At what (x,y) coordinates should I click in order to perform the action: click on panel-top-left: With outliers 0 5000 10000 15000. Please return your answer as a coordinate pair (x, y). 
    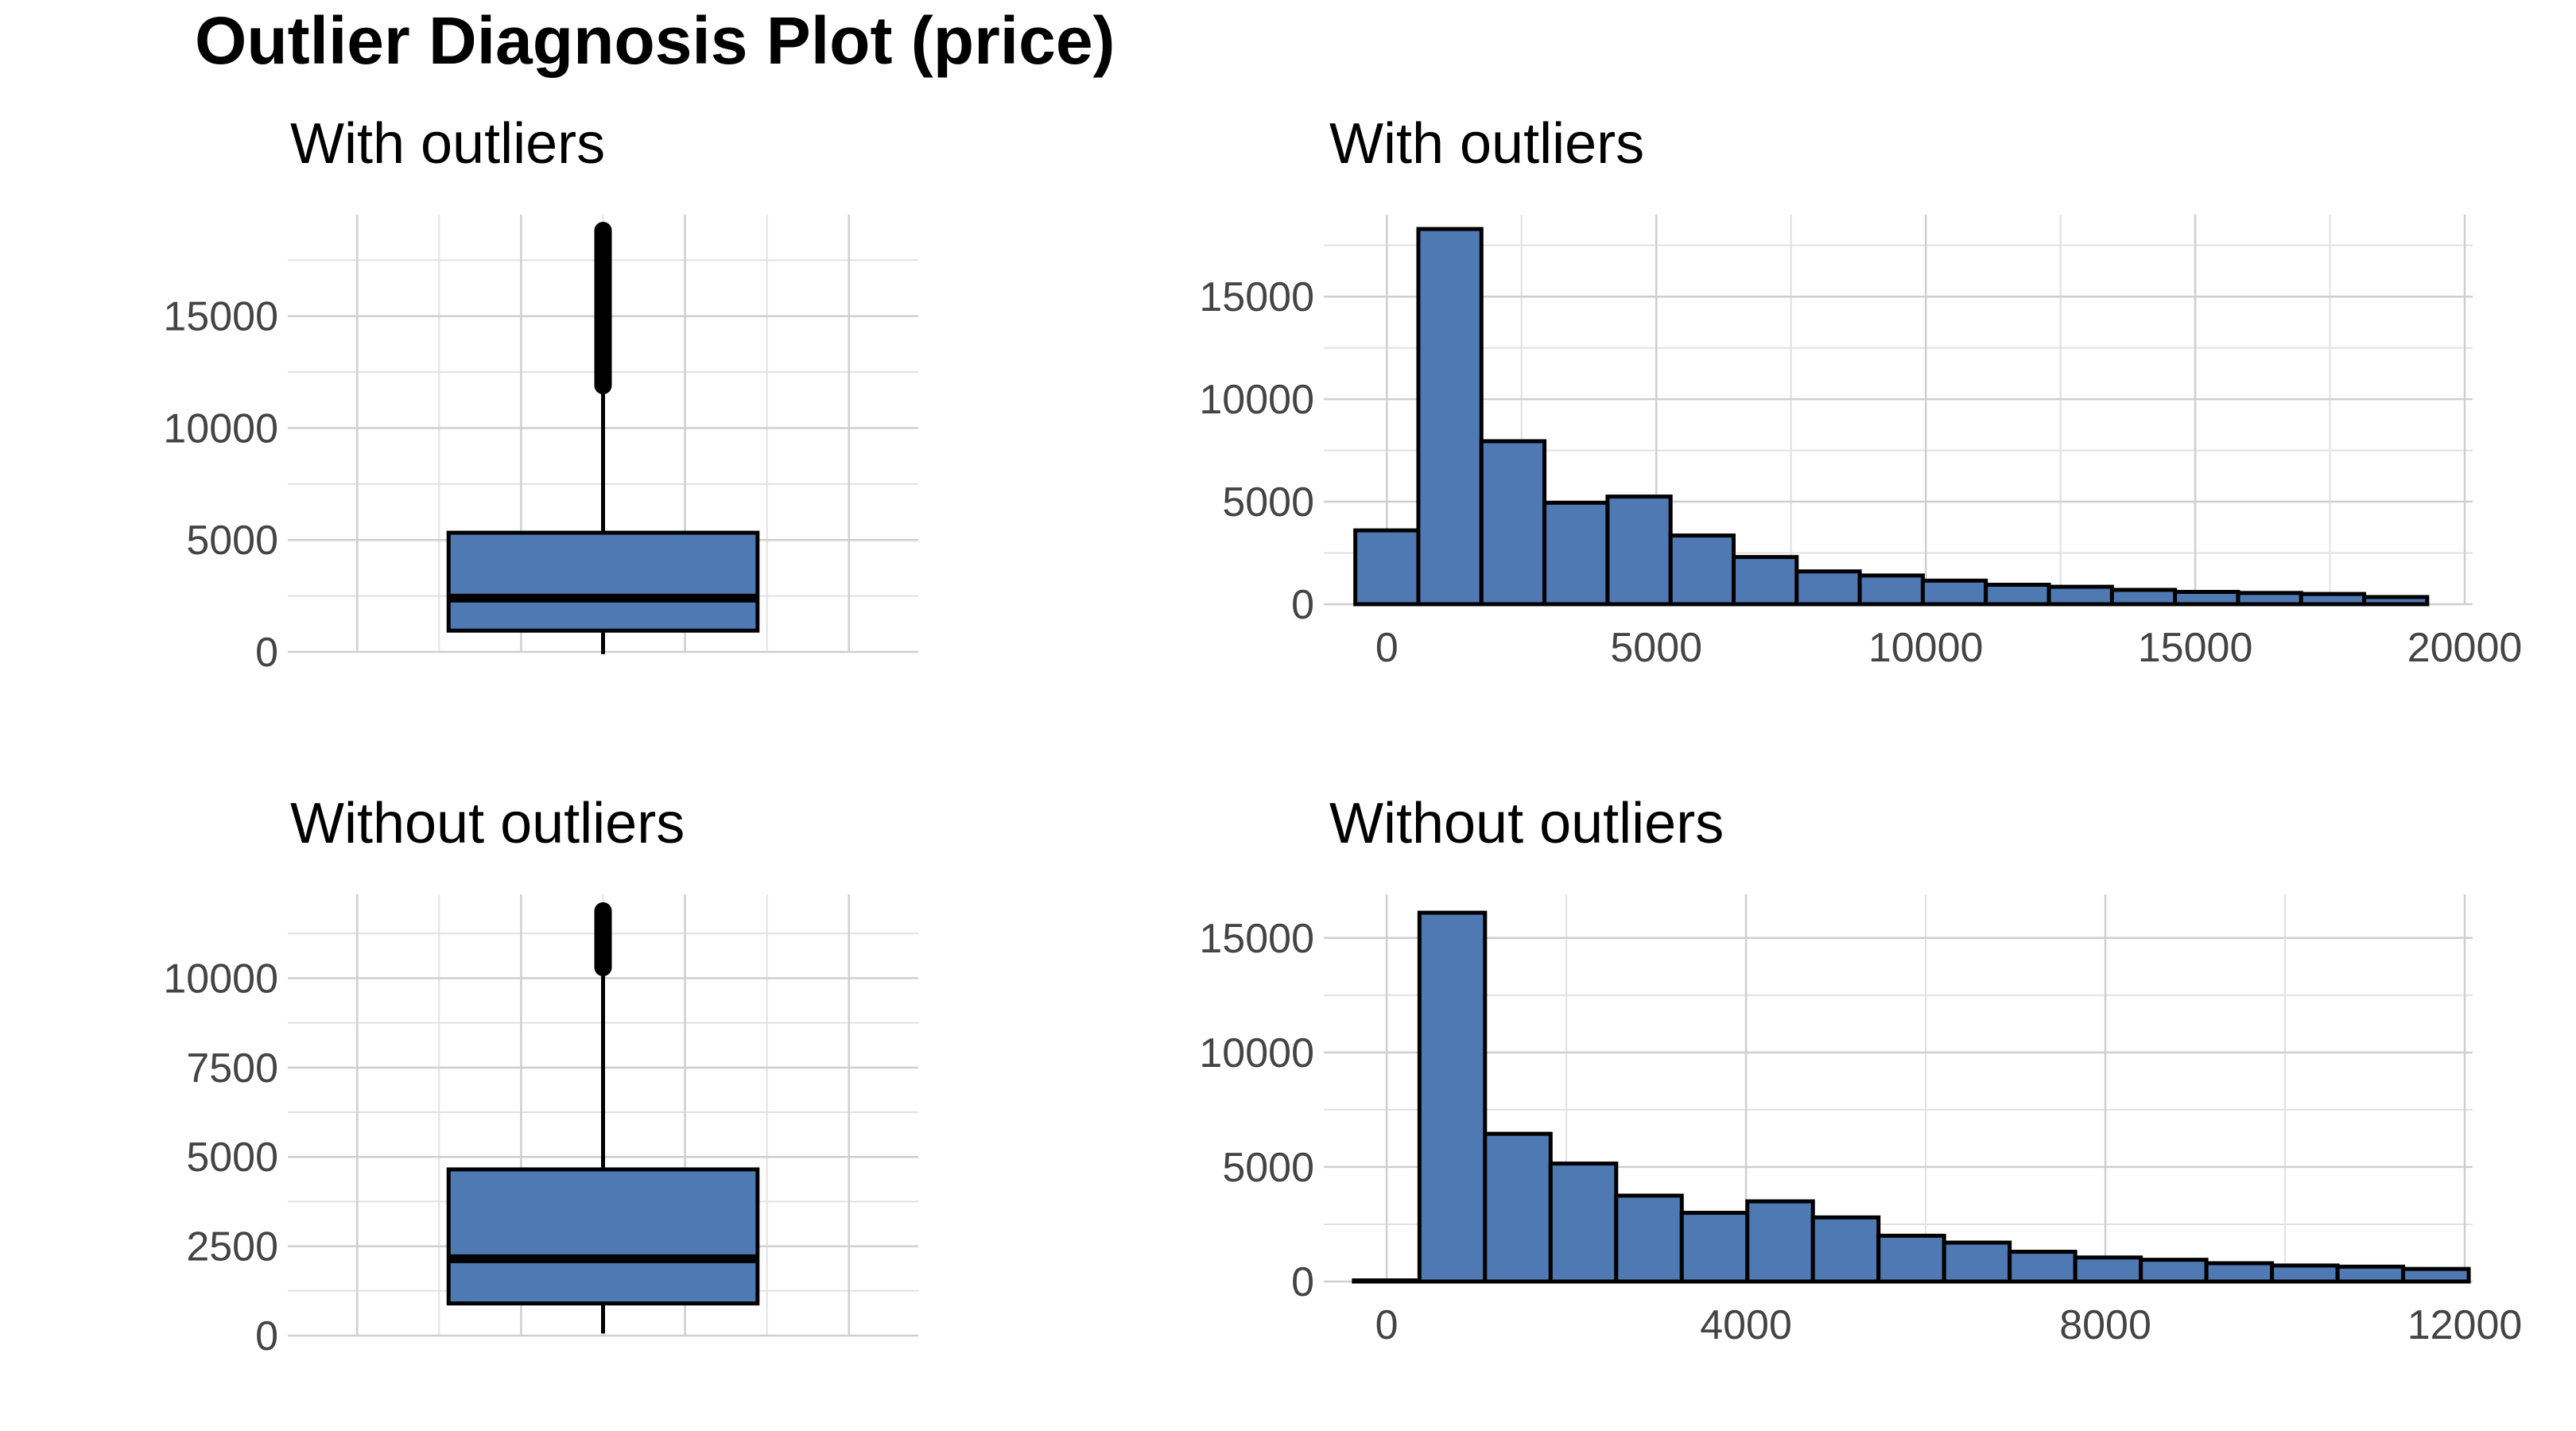
    Looking at the image, I should click on (541, 394).